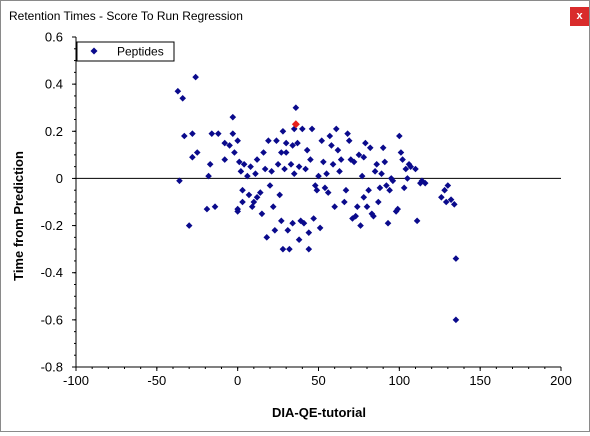  Describe the element at coordinates (561, 380) in the screenshot. I see `x-tick-label: 200` at that location.